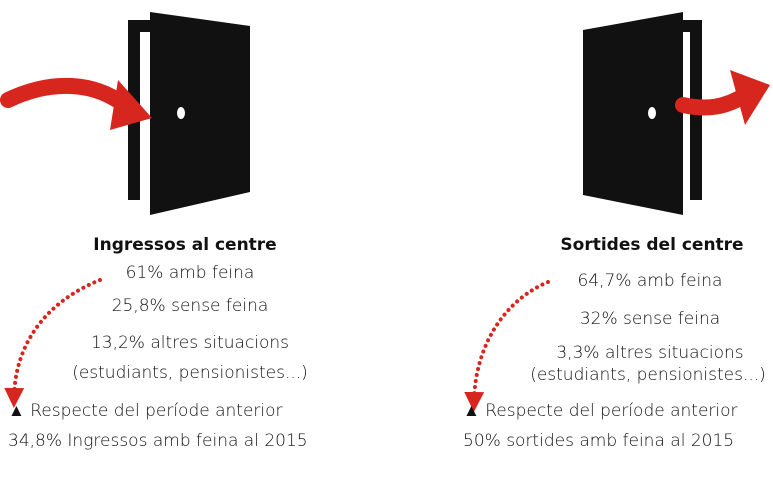 The width and height of the screenshot is (773, 482). What do you see at coordinates (184, 245) in the screenshot?
I see `panel-title: Ingressos al centre` at bounding box center [184, 245].